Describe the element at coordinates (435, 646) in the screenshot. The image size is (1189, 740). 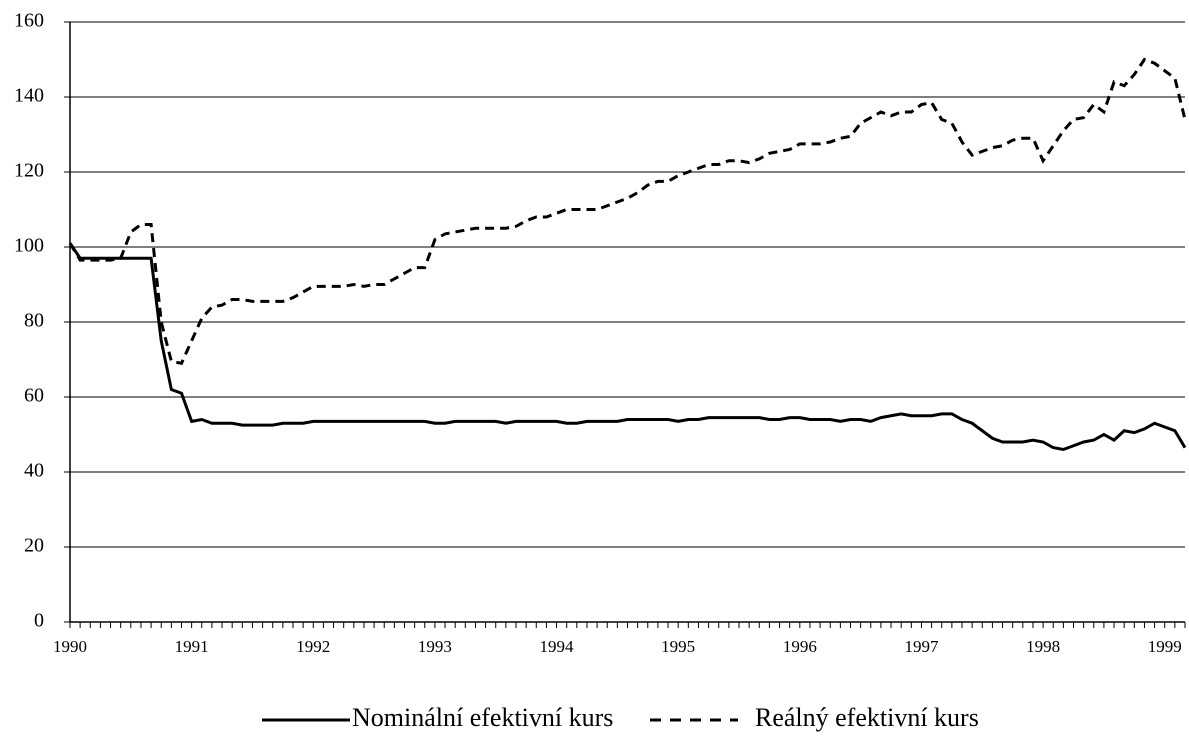
I see `x-tick-label: 1993` at that location.